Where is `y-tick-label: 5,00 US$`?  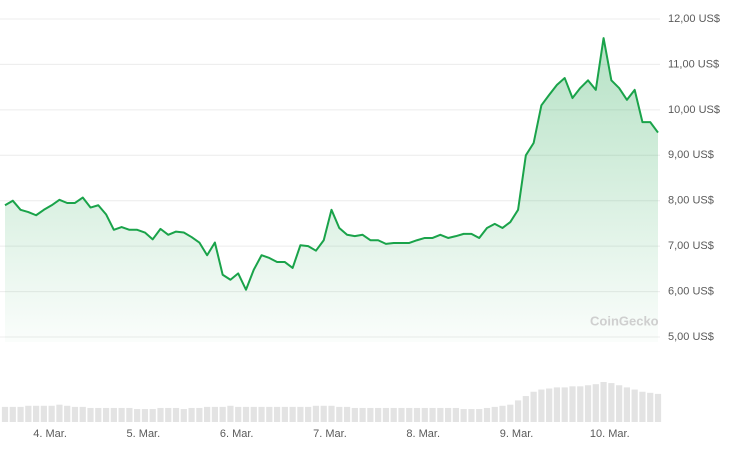 y-tick-label: 5,00 US$ is located at coordinates (691, 337).